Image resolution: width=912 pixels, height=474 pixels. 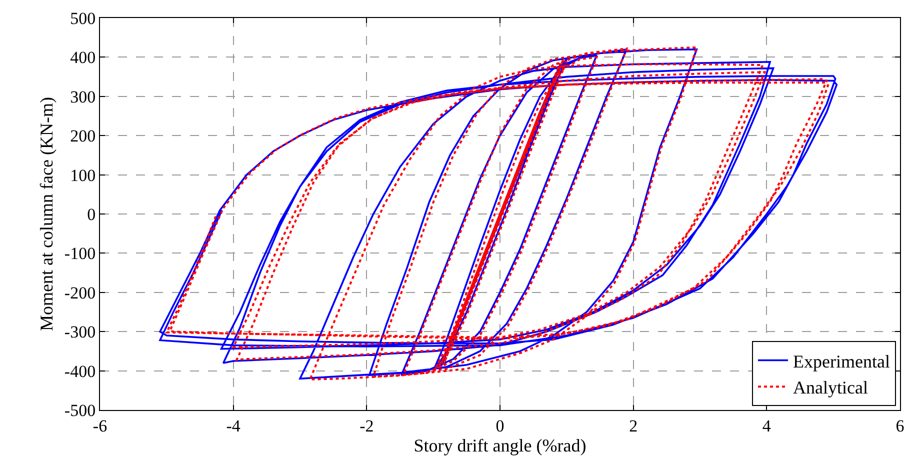 I want to click on x-tick-label: 0, so click(x=500, y=426).